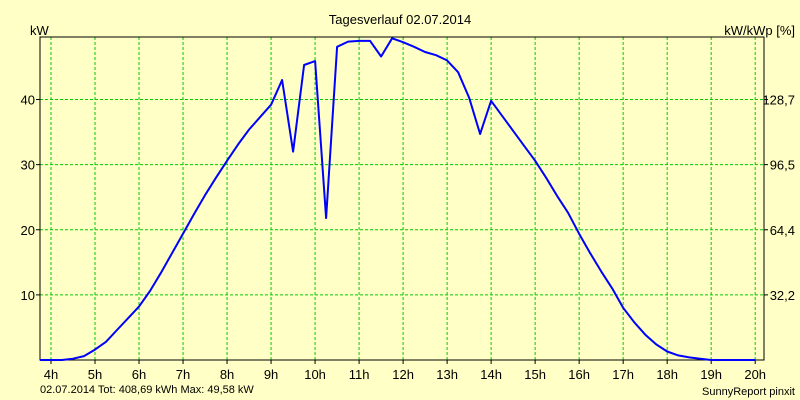 The height and width of the screenshot is (400, 800). Describe the element at coordinates (359, 374) in the screenshot. I see `x-tick-label-7: 11h` at that location.